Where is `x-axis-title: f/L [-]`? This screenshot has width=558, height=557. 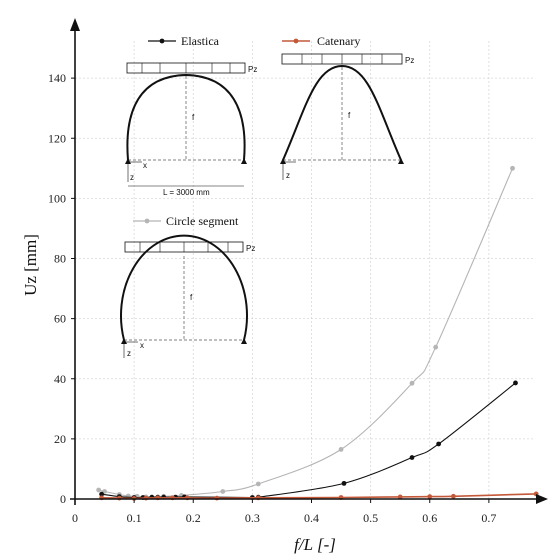 x-axis-title: f/L [-] is located at coordinates (315, 544).